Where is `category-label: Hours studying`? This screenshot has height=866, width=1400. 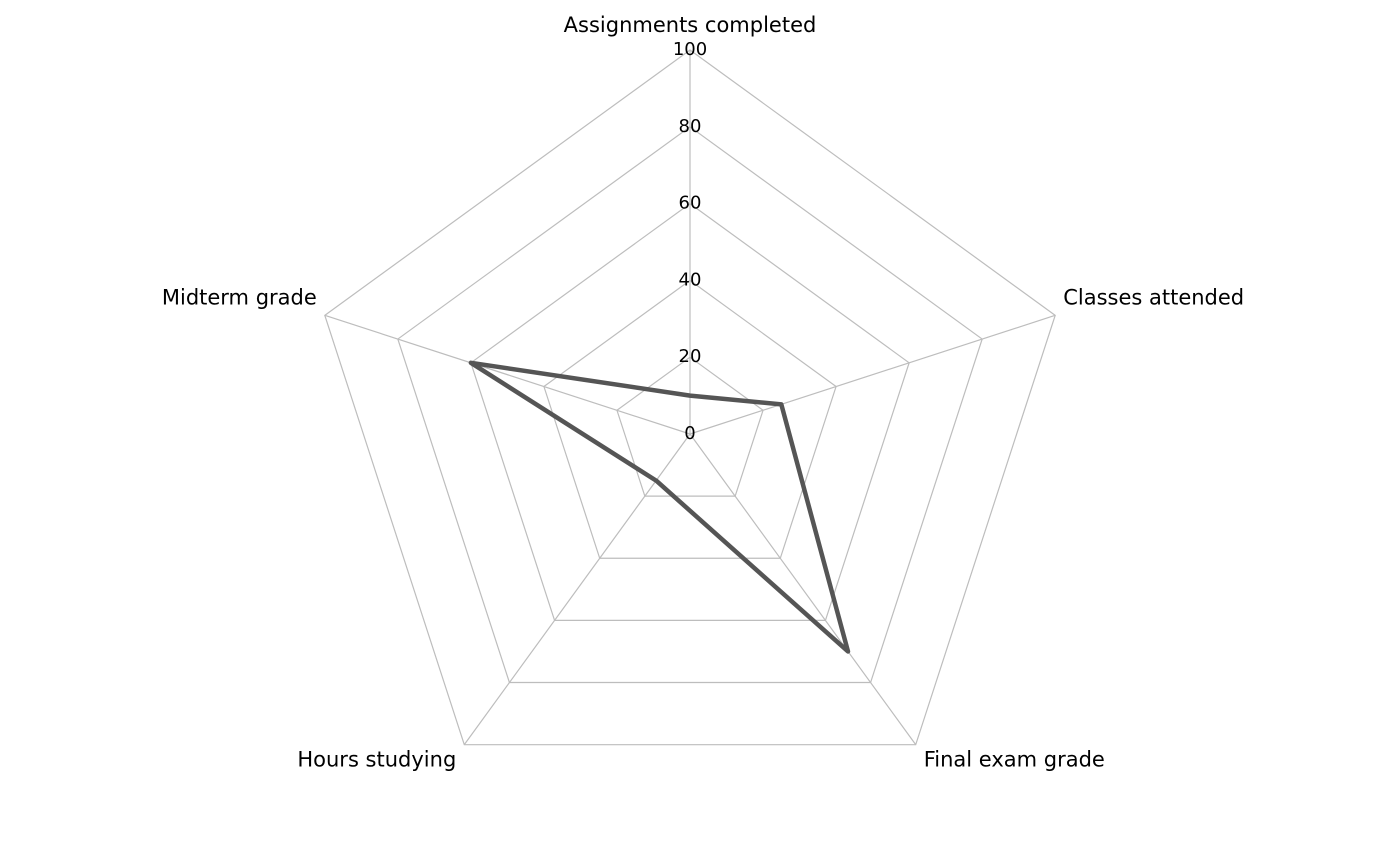
category-label: Hours studying is located at coordinates (376, 760).